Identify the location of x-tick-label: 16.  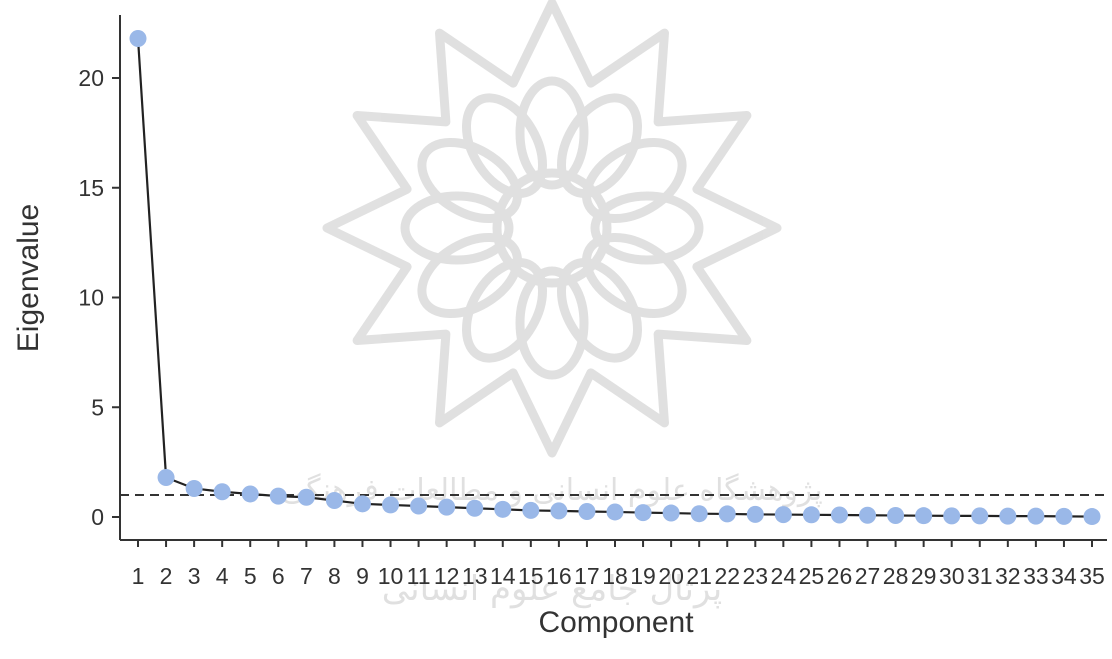
(559, 576).